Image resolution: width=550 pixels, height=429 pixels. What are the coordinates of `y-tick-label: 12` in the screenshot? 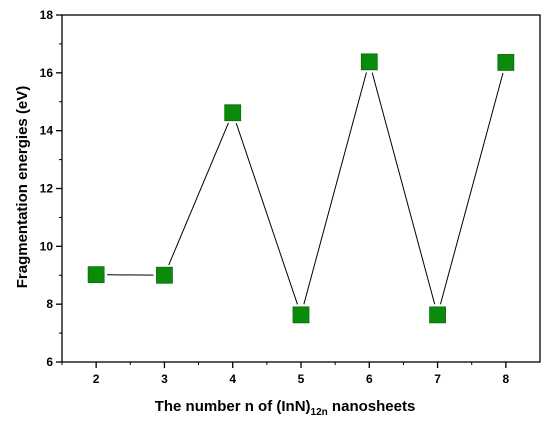 It's located at (47, 189).